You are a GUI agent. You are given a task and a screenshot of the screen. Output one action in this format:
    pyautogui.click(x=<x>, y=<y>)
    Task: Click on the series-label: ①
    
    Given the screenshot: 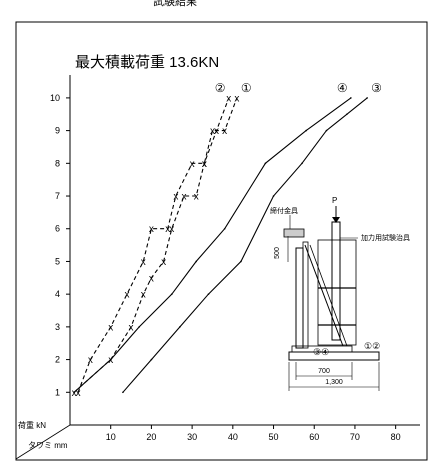 What is the action you would take?
    pyautogui.click(x=246, y=88)
    